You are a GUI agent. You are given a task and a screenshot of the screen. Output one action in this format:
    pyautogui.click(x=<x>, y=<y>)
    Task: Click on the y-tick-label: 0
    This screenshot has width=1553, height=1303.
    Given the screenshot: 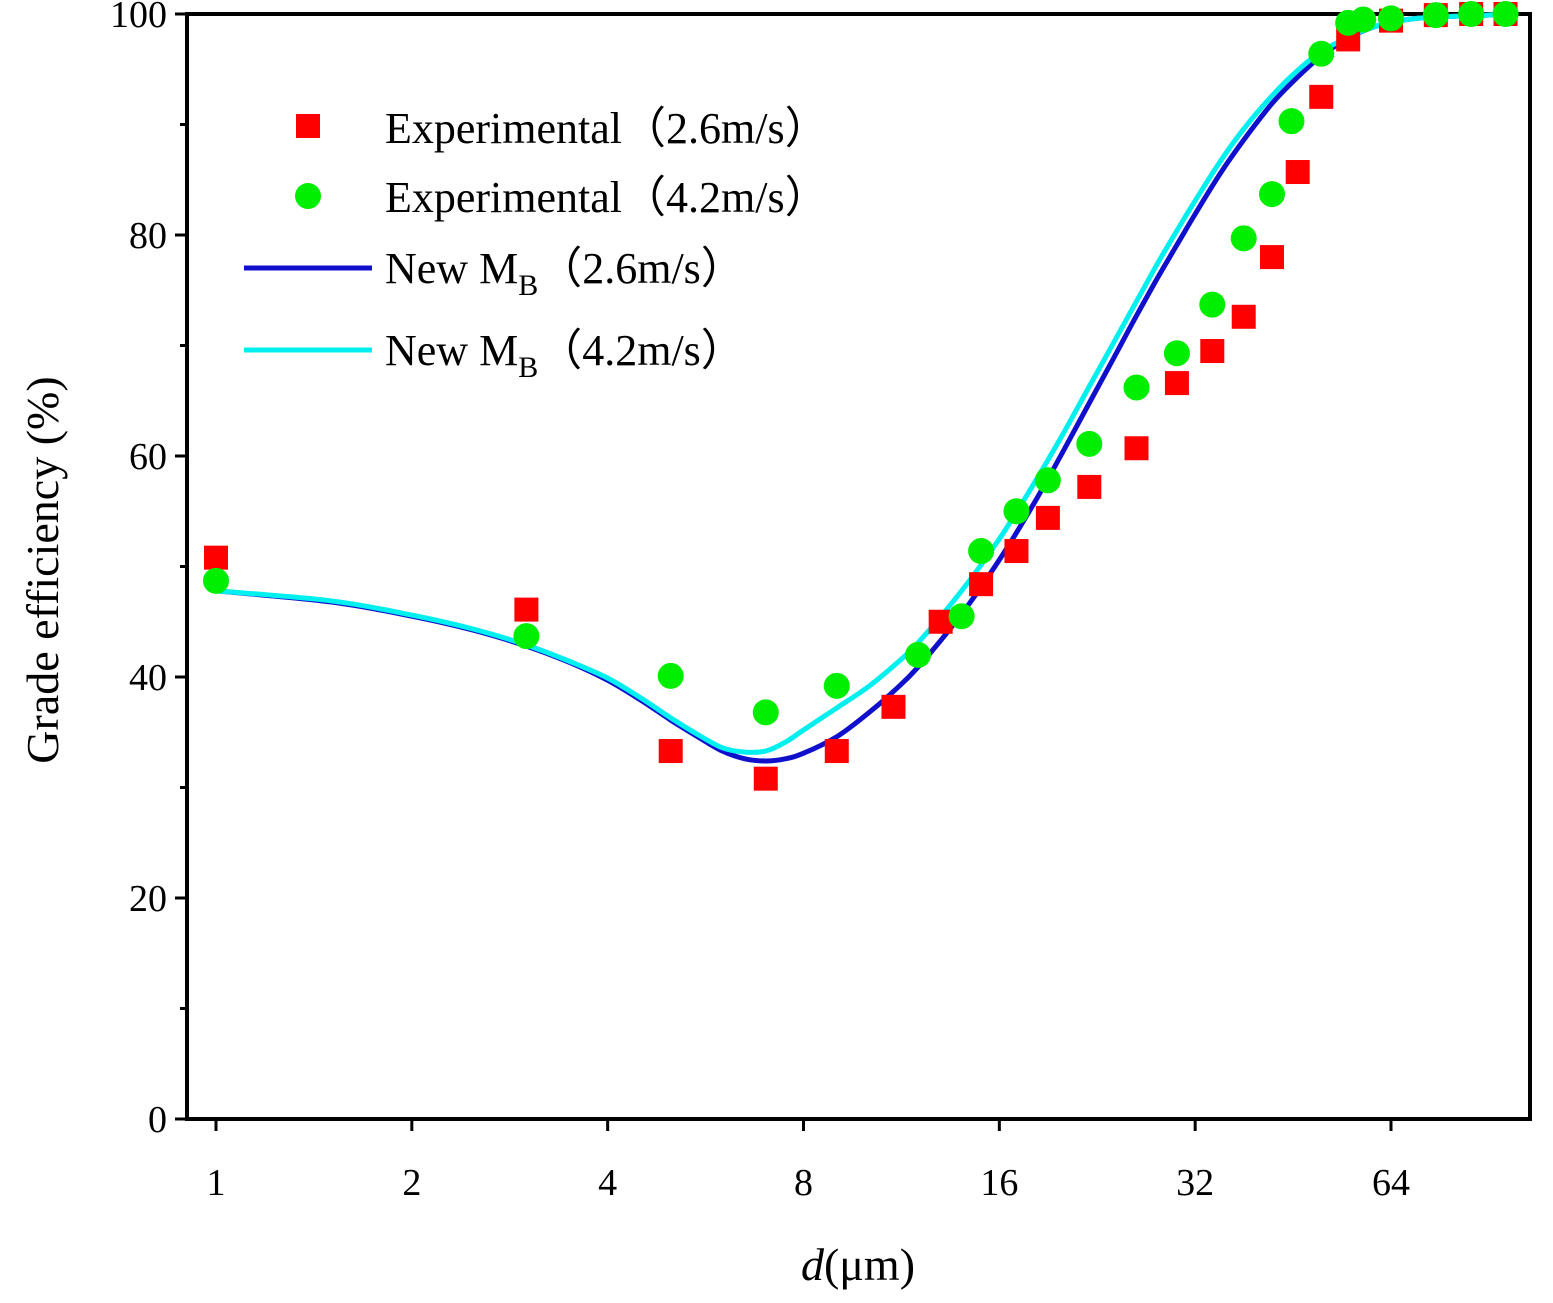 What is the action you would take?
    pyautogui.click(x=157, y=1120)
    